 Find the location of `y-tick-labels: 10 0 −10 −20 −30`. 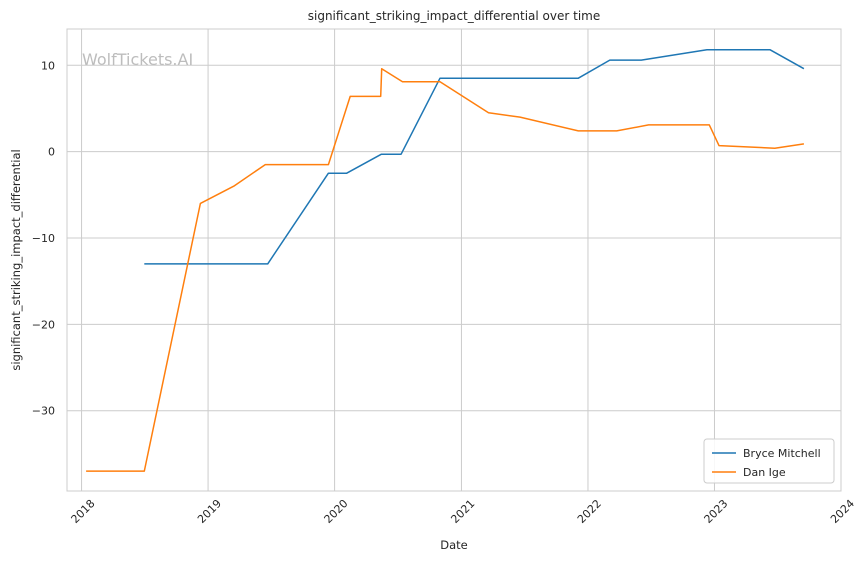

y-tick-labels: 10 0 −10 −20 −30 is located at coordinates (43, 238).